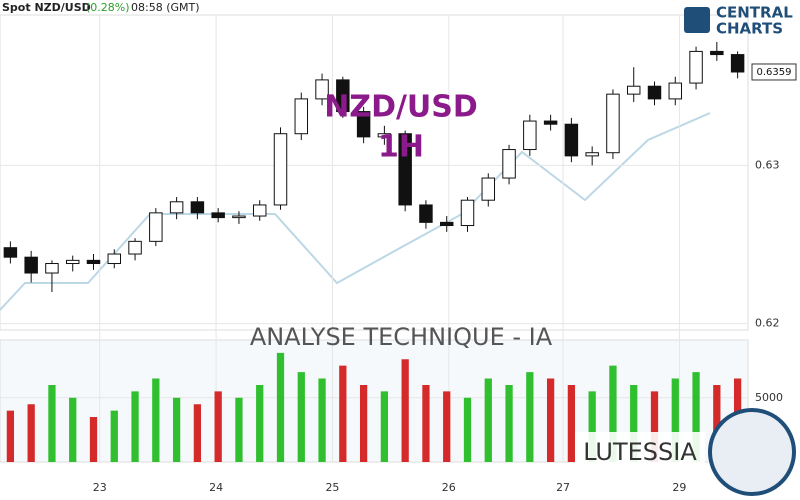 Image resolution: width=800 pixels, height=500 pixels. I want to click on last-value-box, so click(774, 72).